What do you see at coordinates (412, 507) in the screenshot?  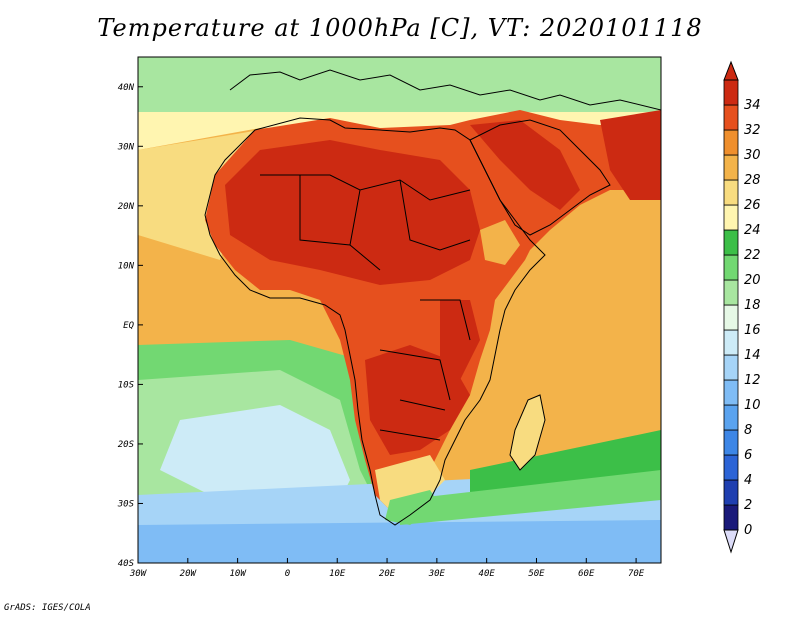 I see `field-southern-africa-cool` at bounding box center [412, 507].